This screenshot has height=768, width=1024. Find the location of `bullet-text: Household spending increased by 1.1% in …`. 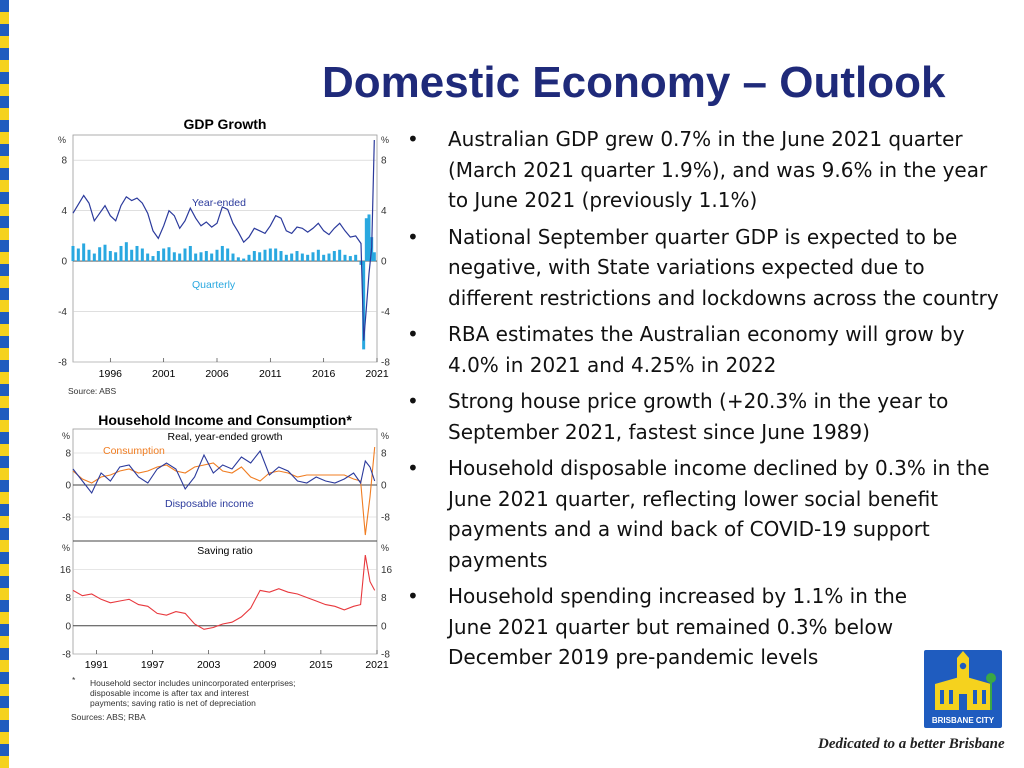

bullet-text: Household spending increased by 1.1% in … is located at coordinates (678, 626).